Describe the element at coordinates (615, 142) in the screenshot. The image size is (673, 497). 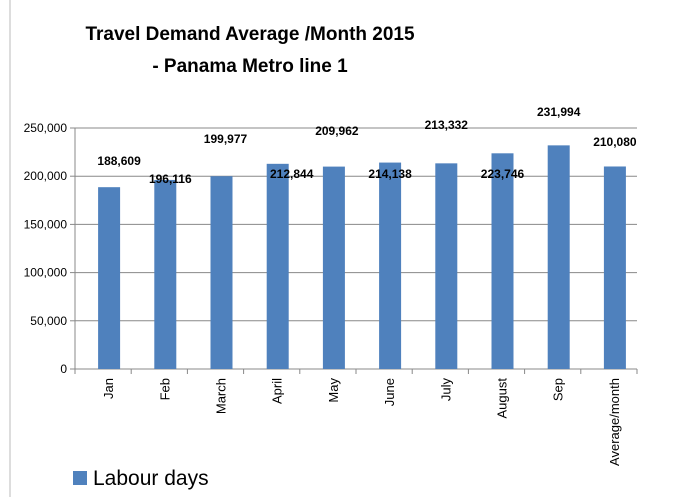
I see `data-label: 210,080` at that location.